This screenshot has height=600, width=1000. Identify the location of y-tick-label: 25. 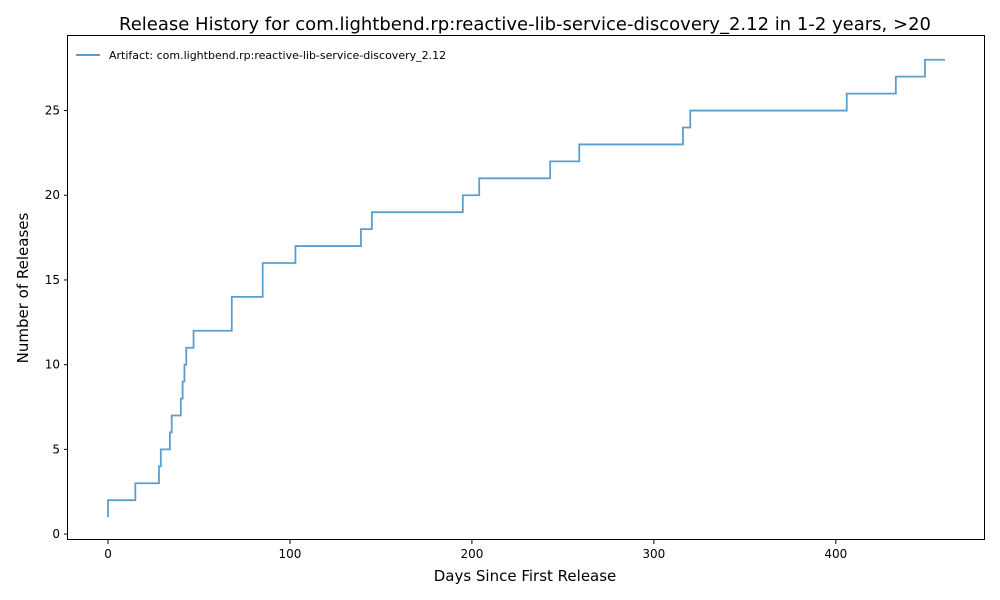
(52, 111).